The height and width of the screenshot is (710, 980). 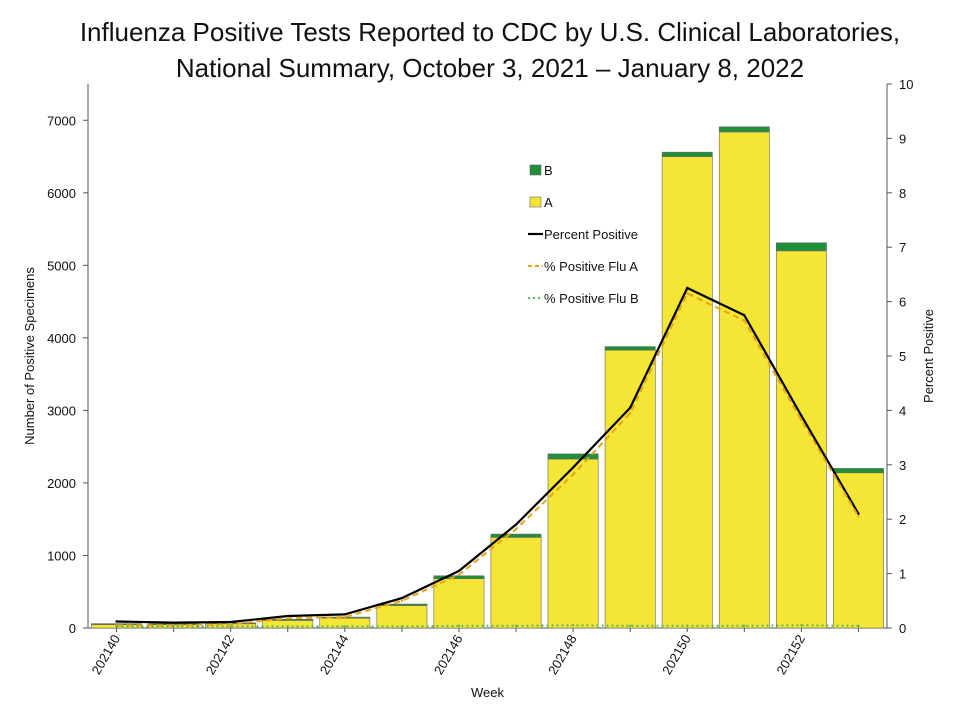 What do you see at coordinates (535, 202) in the screenshot?
I see `legend-swatch-a` at bounding box center [535, 202].